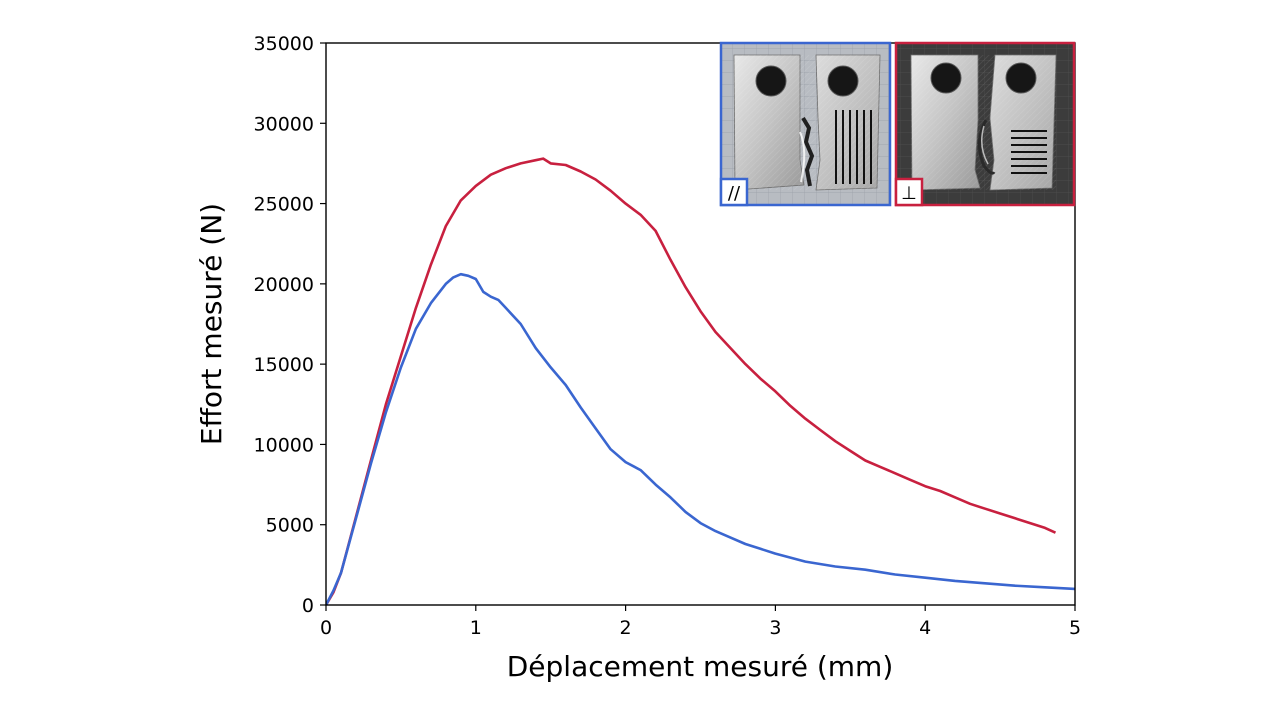 This screenshot has height=720, width=1280. I want to click on inset-parallel-badge, so click(734, 192).